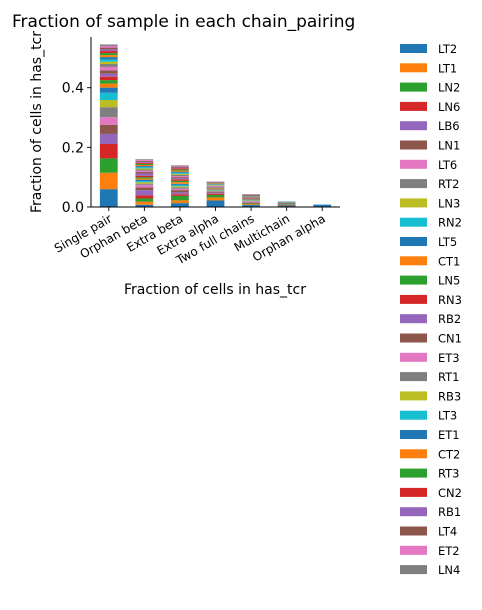 The image size is (482, 610). I want to click on legend-swatch-rt3, so click(413, 473).